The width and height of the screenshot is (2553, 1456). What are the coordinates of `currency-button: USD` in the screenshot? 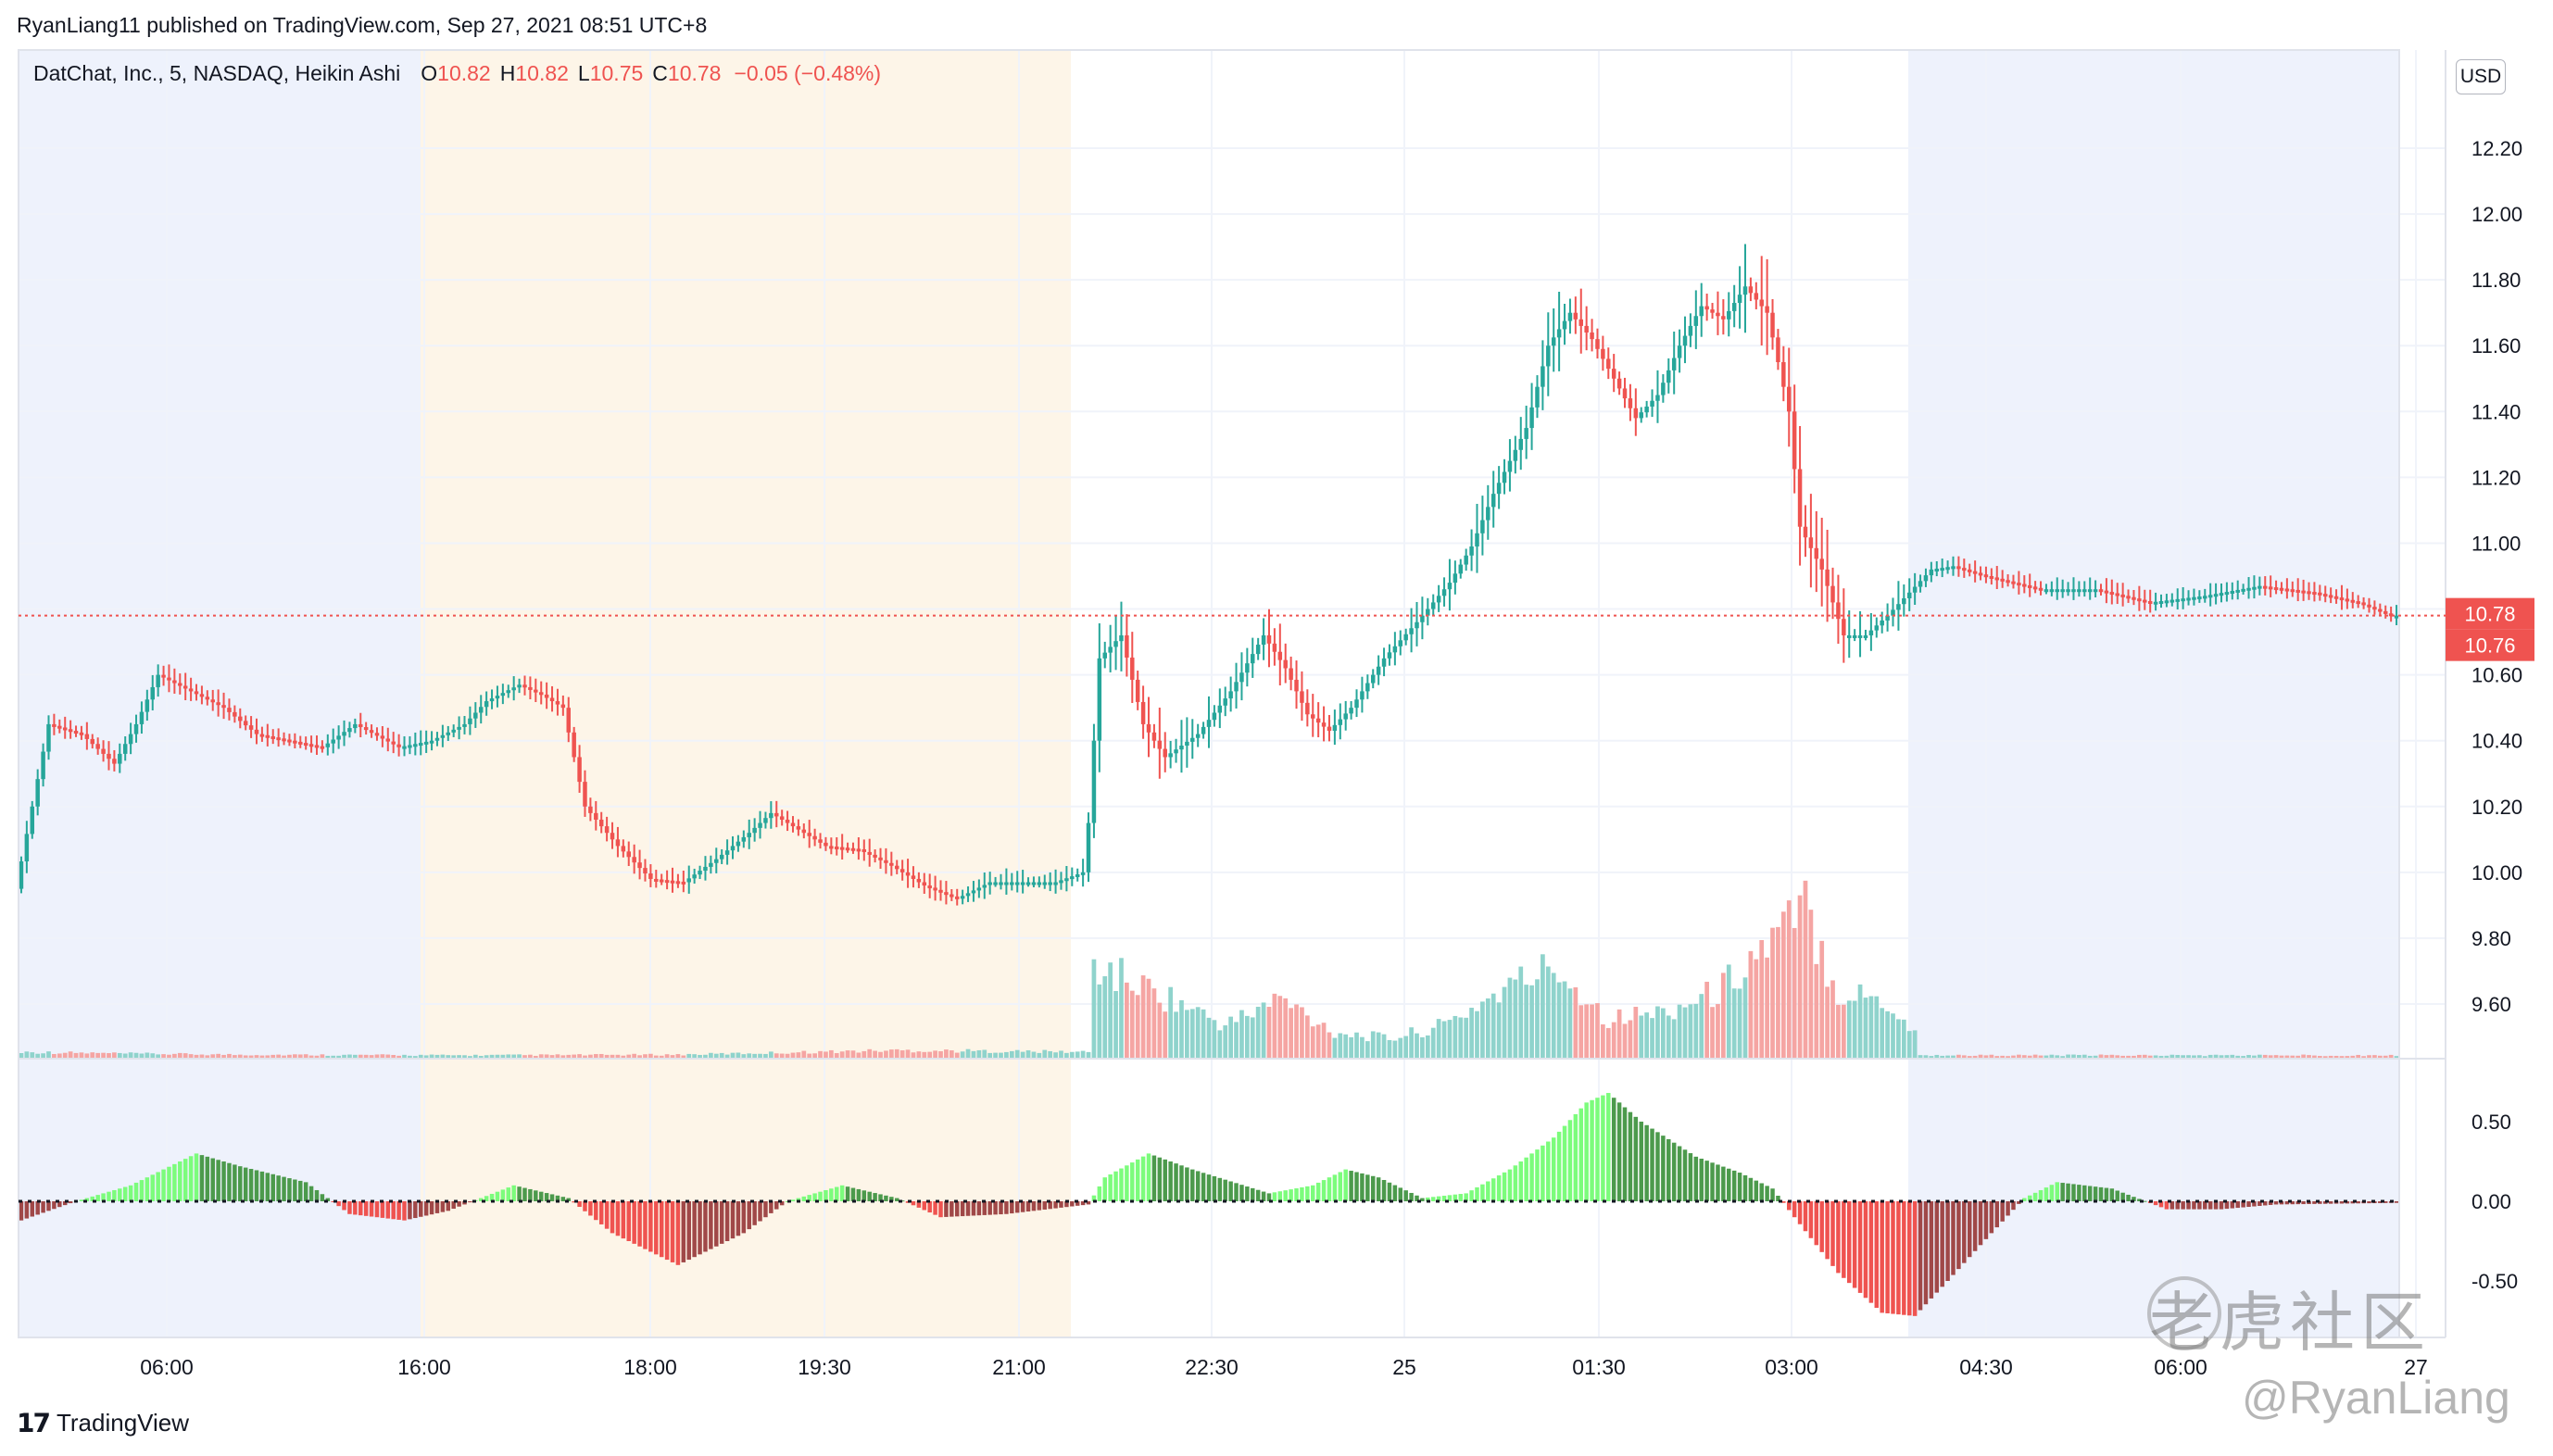 It's located at (2481, 76).